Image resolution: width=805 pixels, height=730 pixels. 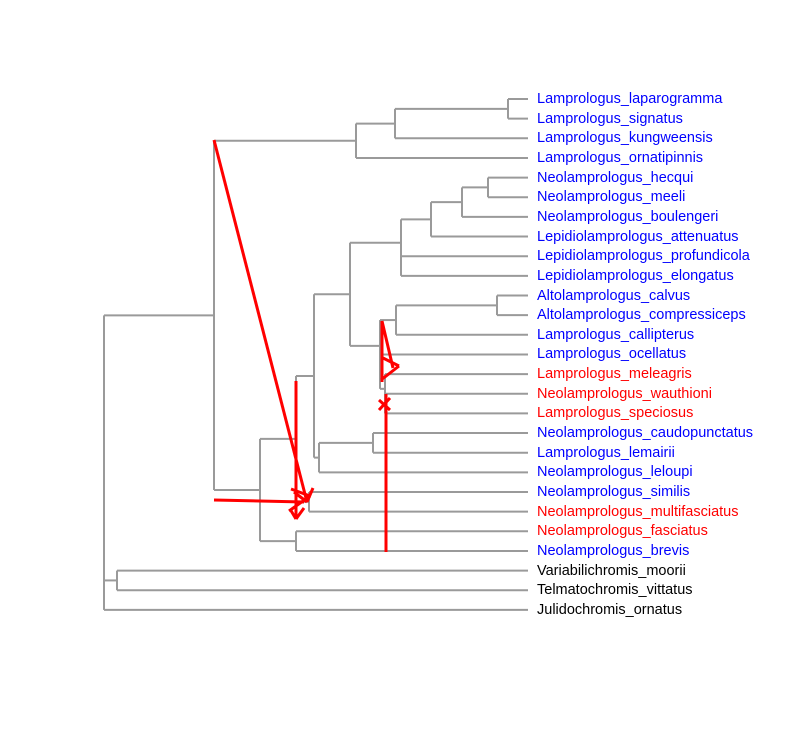 What do you see at coordinates (612, 354) in the screenshot?
I see `tip-label: Lamprologus_ocellatus` at bounding box center [612, 354].